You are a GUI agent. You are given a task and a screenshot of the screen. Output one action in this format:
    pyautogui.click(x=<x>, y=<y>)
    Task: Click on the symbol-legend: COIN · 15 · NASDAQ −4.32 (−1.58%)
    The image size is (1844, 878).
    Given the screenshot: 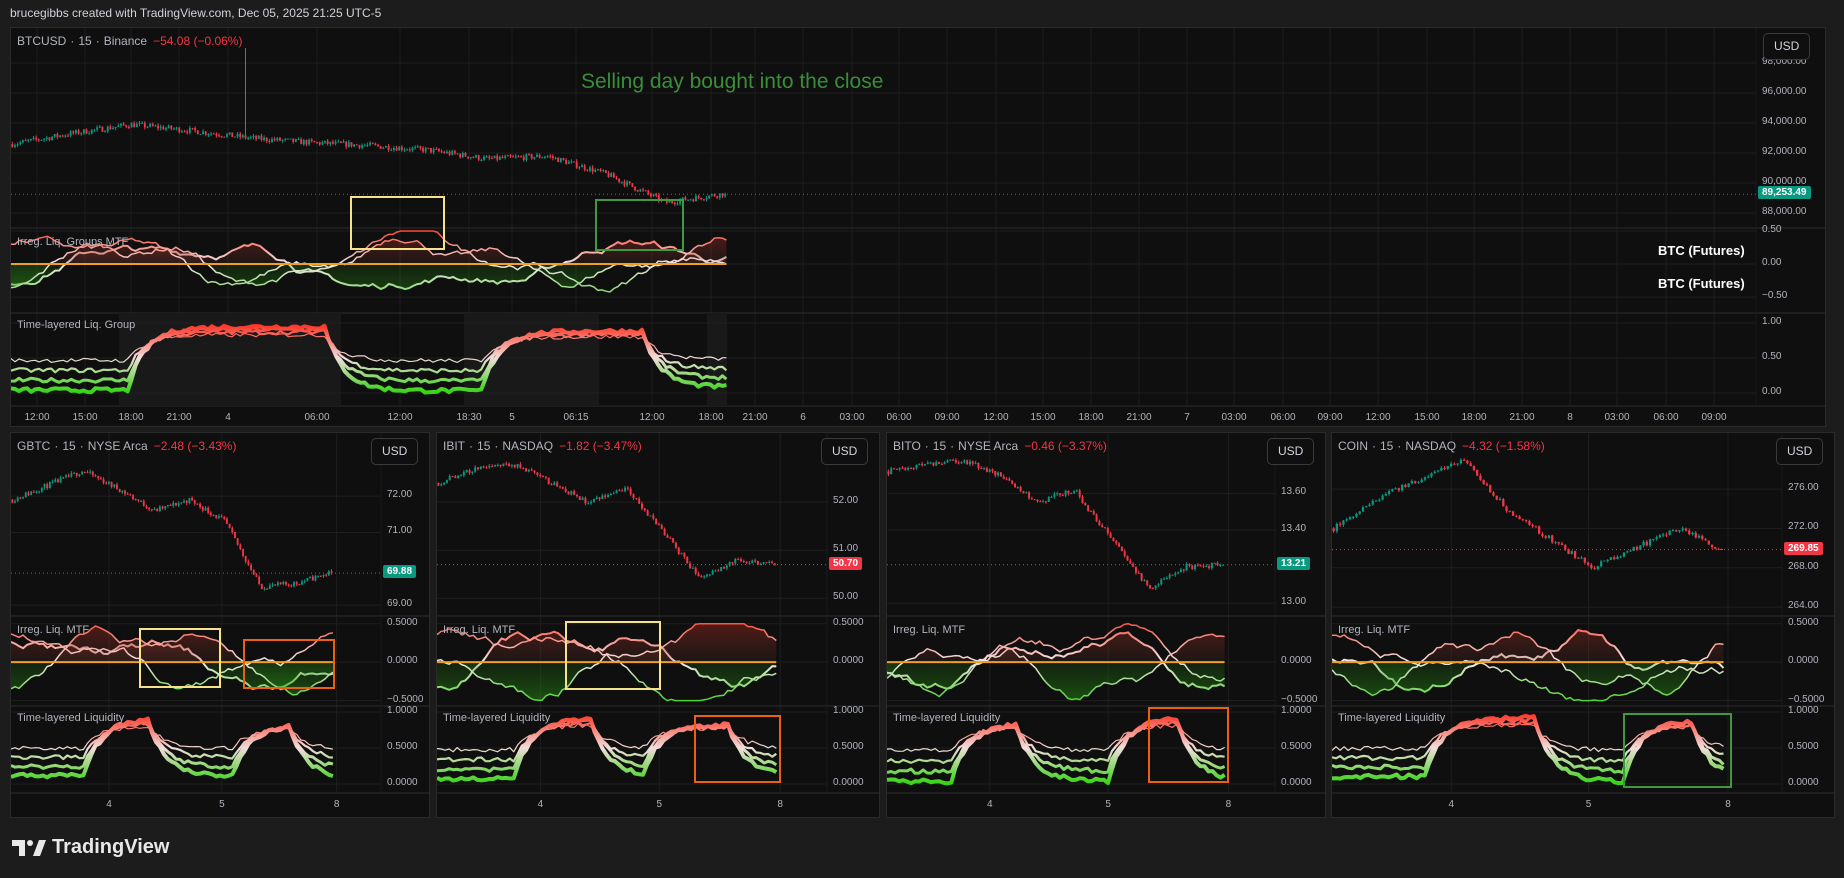 What is the action you would take?
    pyautogui.click(x=1441, y=446)
    